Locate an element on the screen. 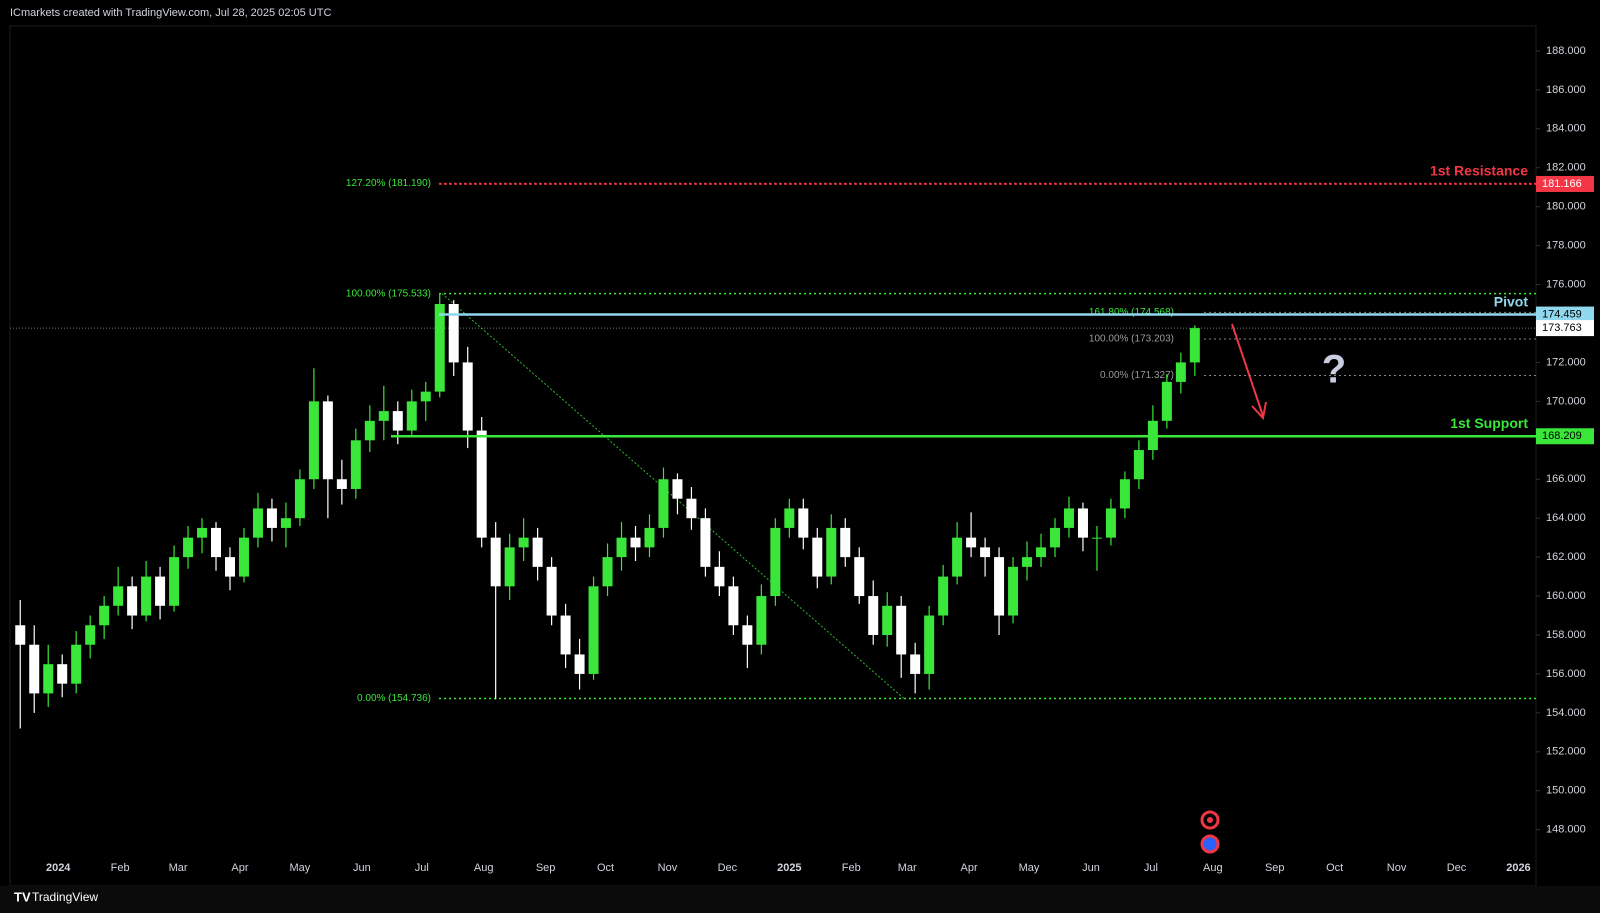  y-tick-label: 160.000 is located at coordinates (1566, 596).